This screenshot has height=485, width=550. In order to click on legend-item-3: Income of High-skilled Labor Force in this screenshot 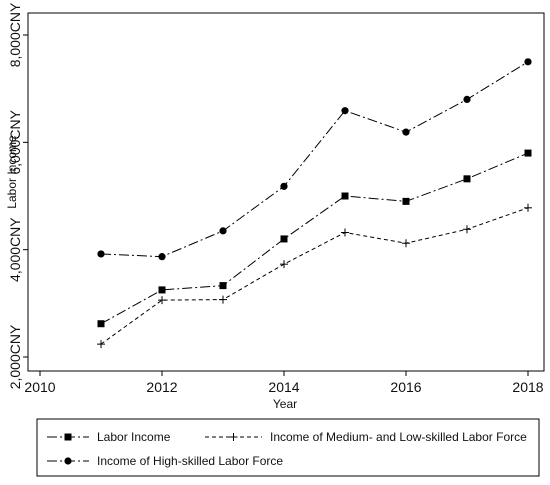, I will do `click(165, 461)`.